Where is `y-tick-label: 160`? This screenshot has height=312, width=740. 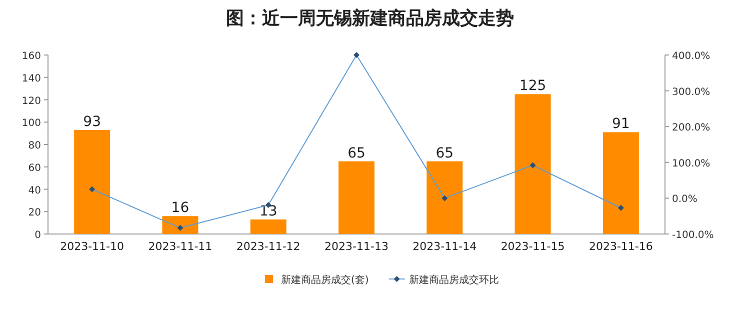
y-tick-label: 160 is located at coordinates (31, 56).